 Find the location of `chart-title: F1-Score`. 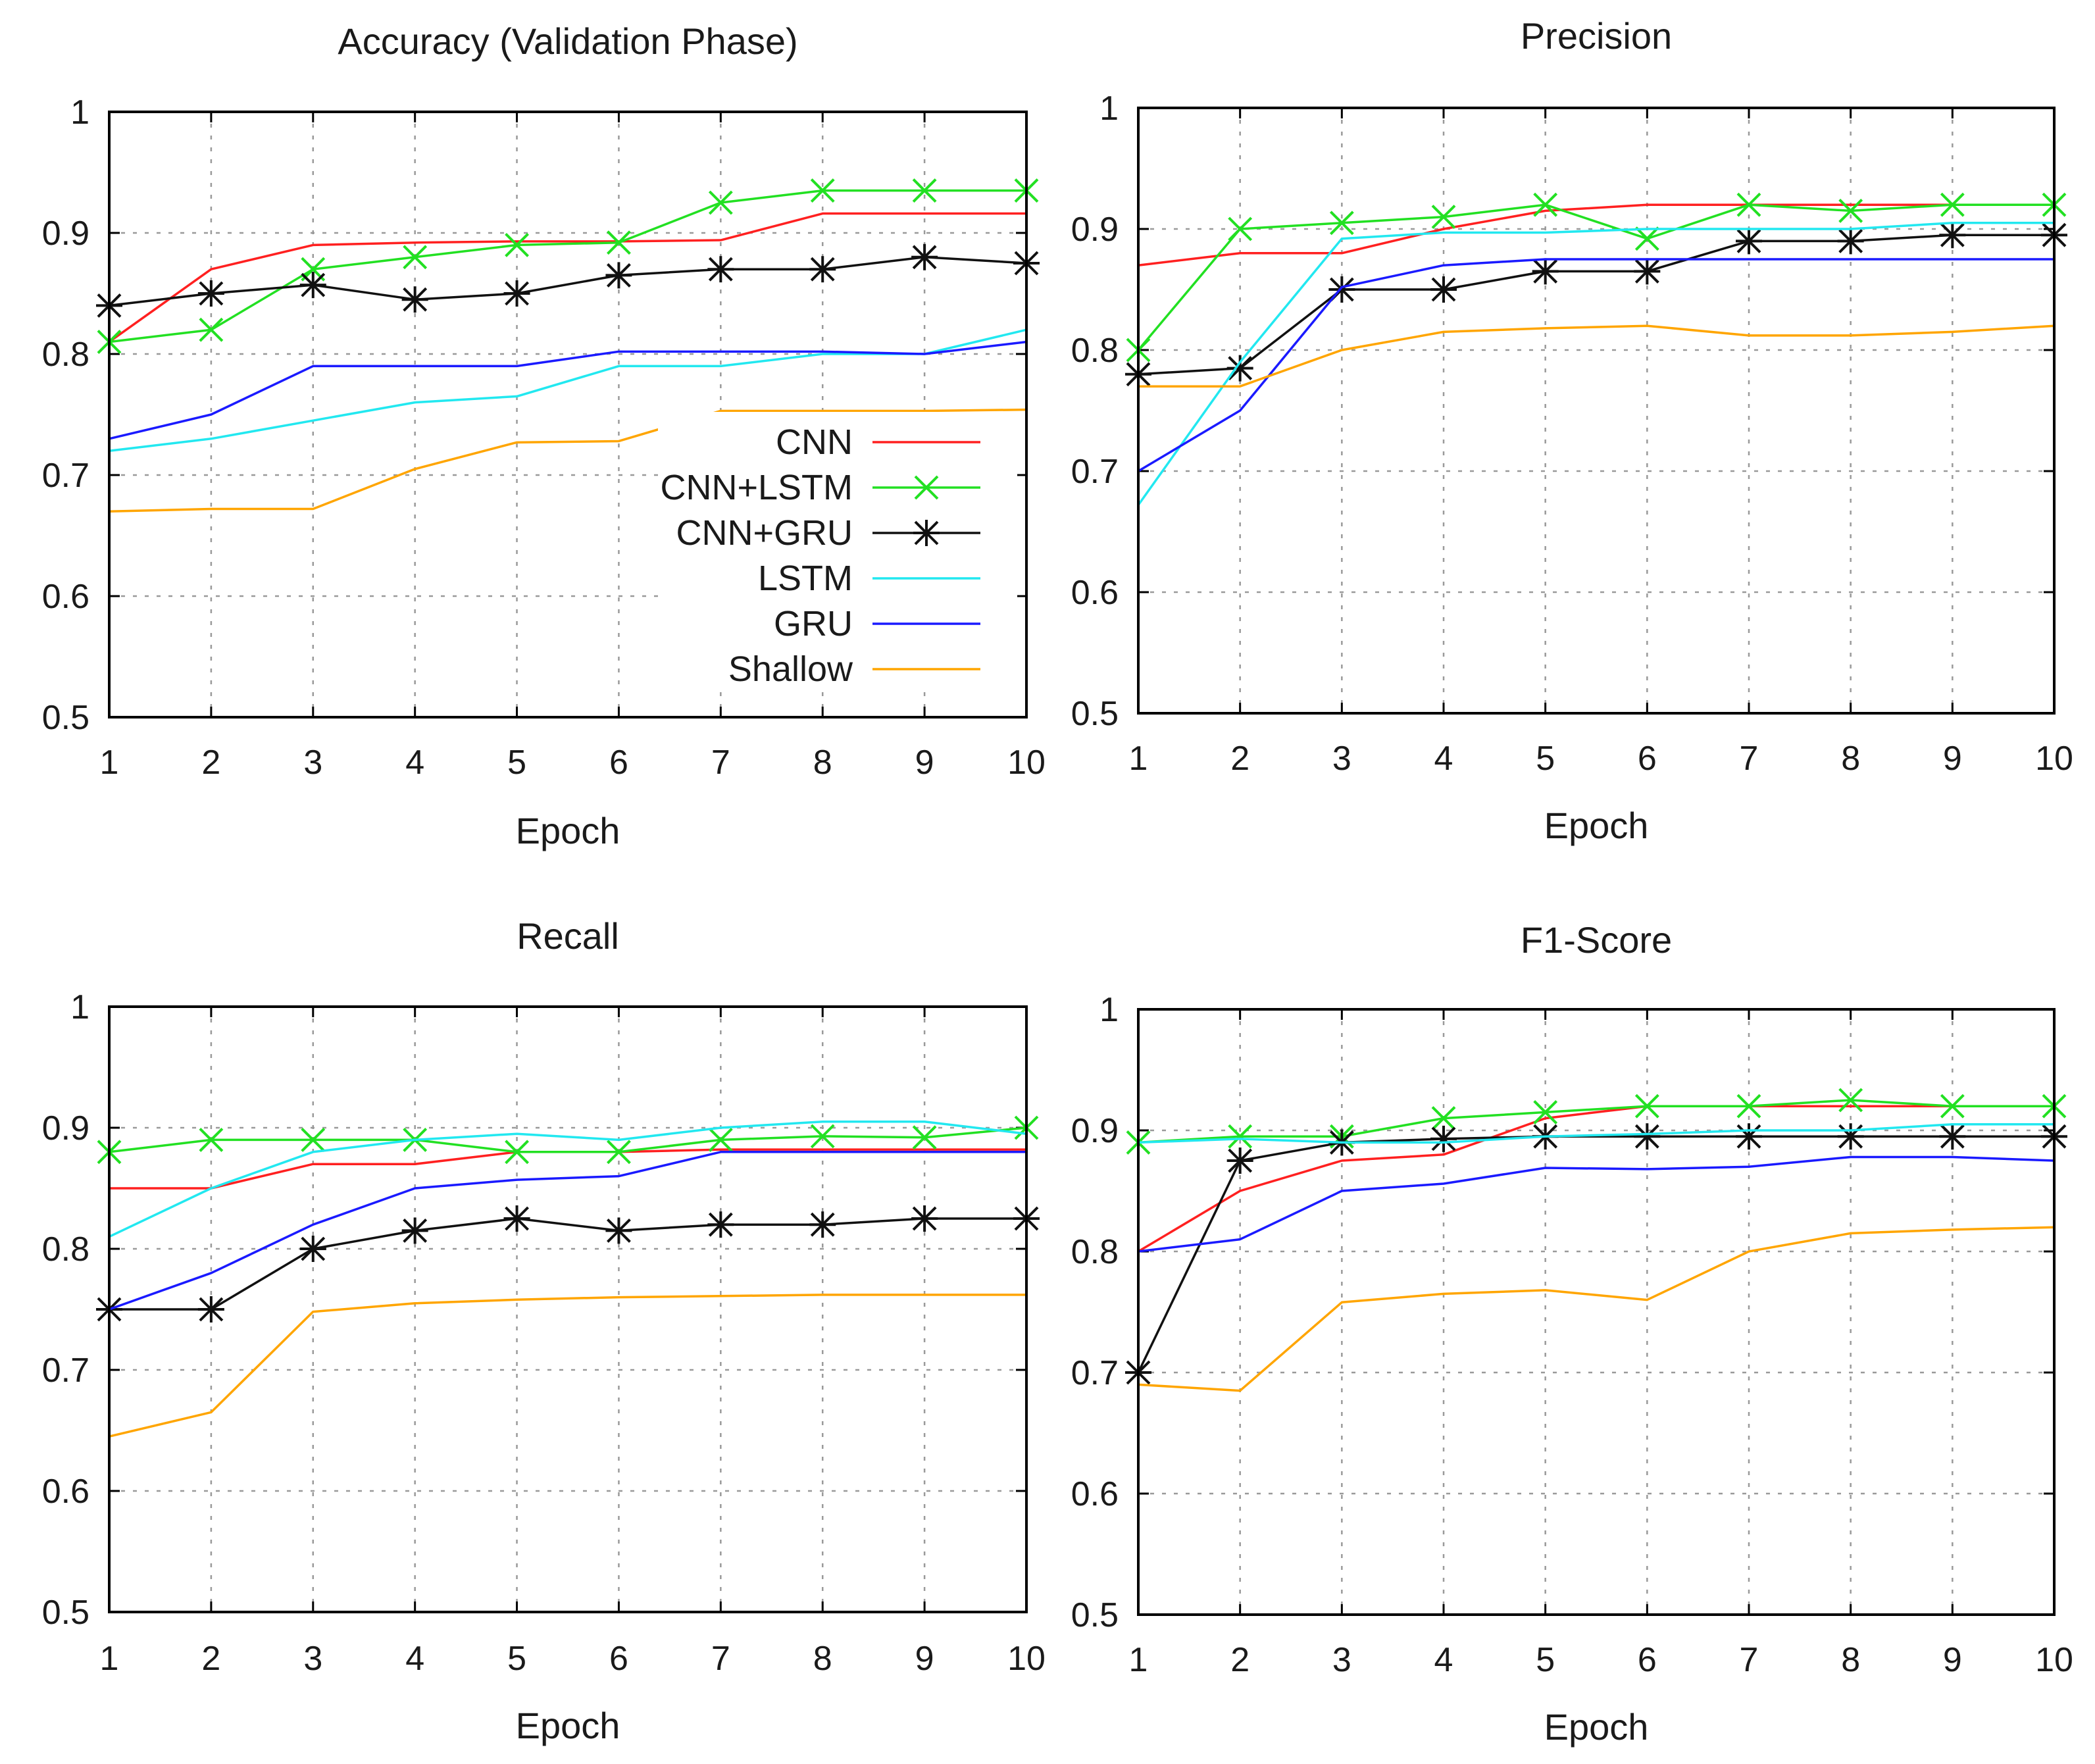

chart-title: F1-Score is located at coordinates (1596, 940).